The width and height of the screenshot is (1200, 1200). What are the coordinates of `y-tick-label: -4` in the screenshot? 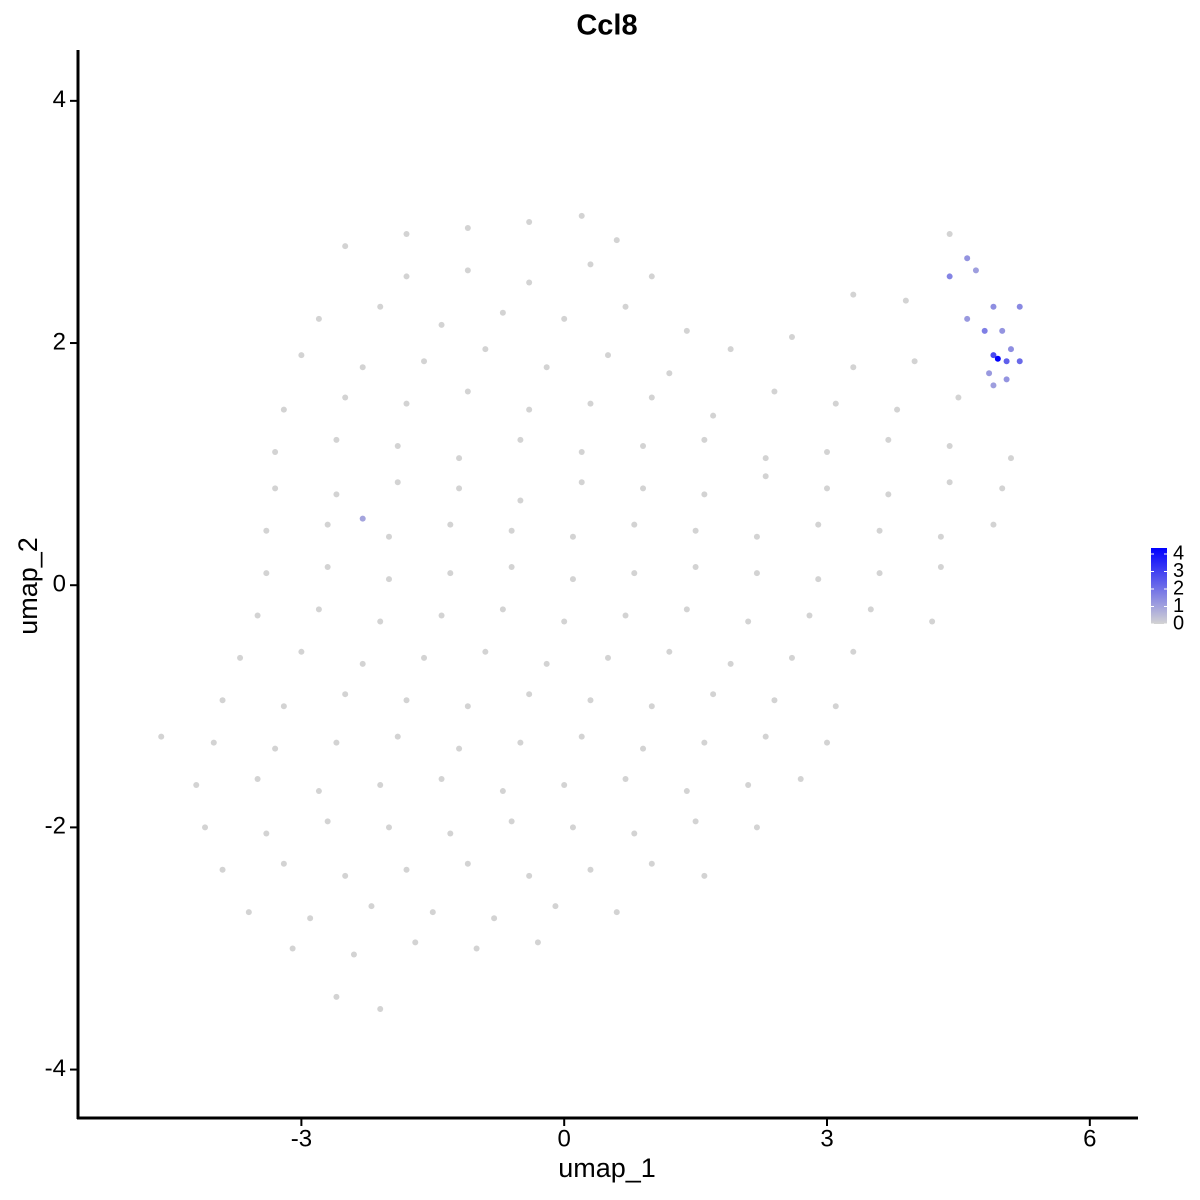 It's located at (55, 1068).